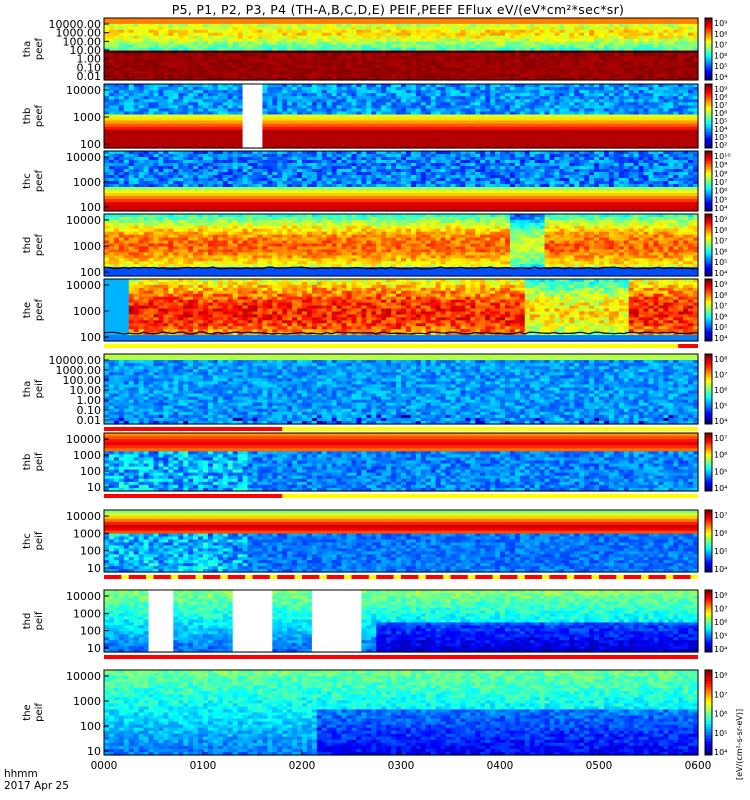  I want to click on colorbar-tick-label: 10⁵, so click(720, 66).